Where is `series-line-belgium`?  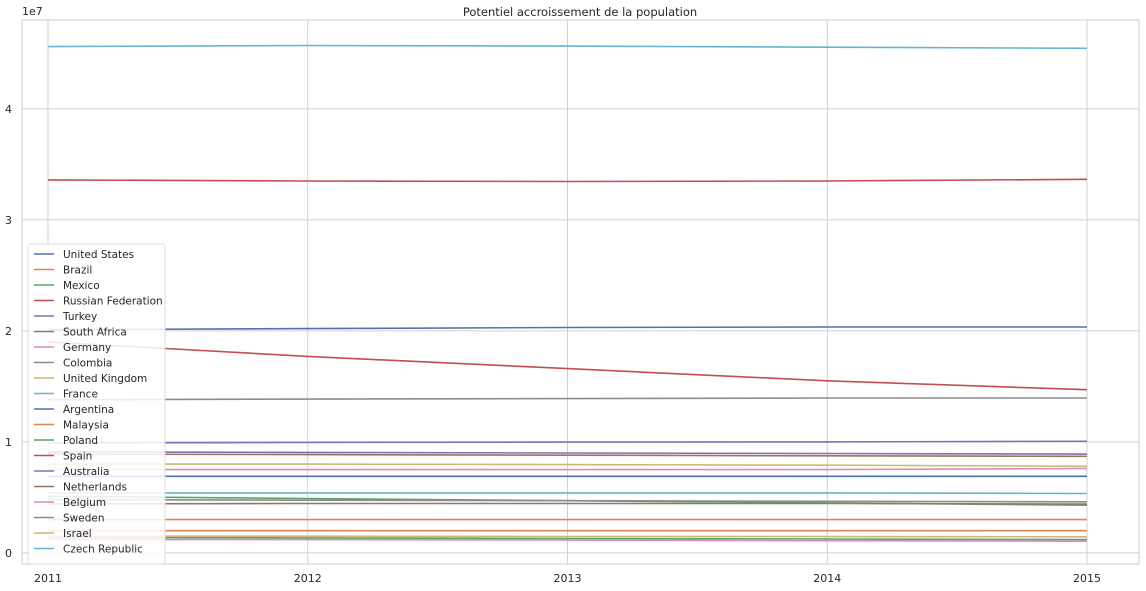 series-line-belgium is located at coordinates (568, 540).